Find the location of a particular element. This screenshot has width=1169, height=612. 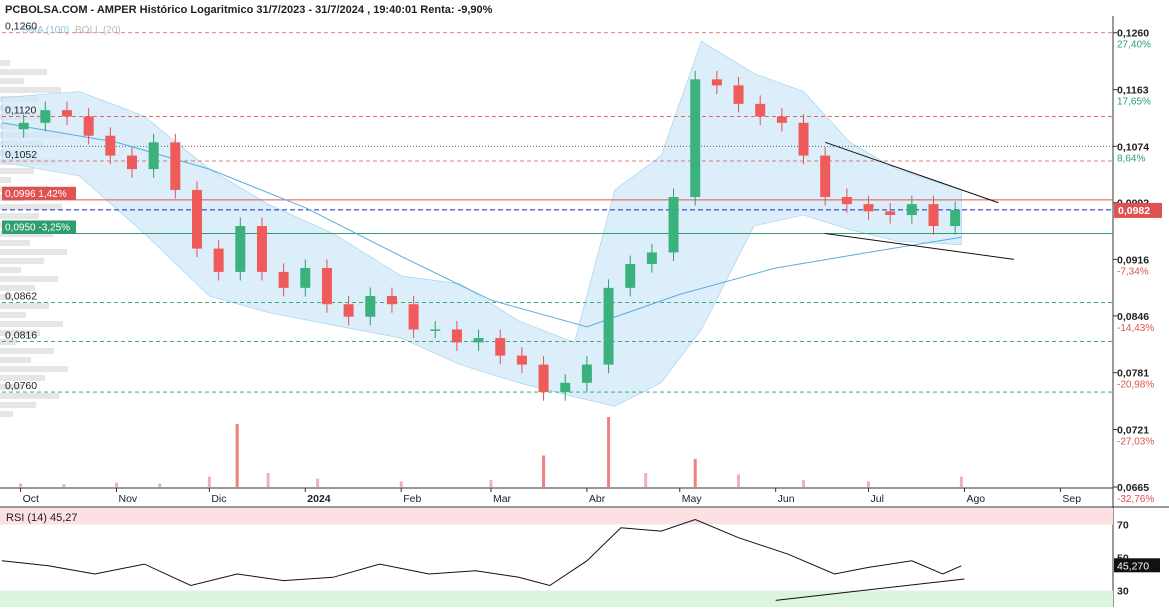

left-axis-label: 0,0862 is located at coordinates (21, 297).